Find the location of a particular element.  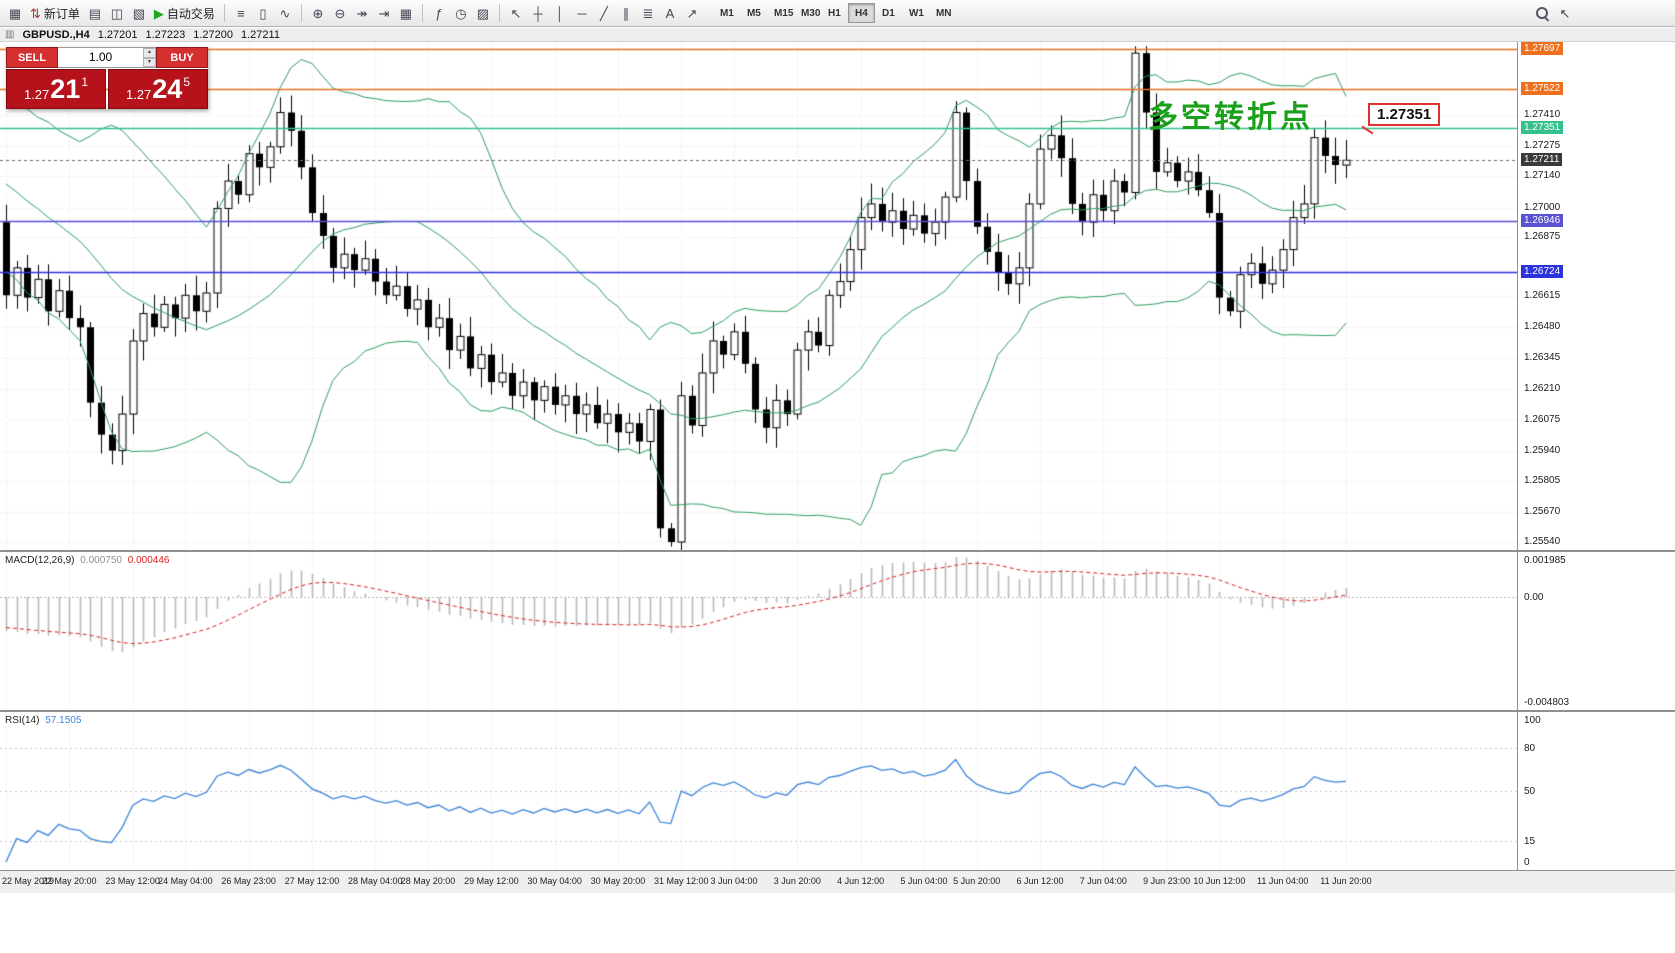

indicator-axis-label: 50 is located at coordinates (1530, 791).